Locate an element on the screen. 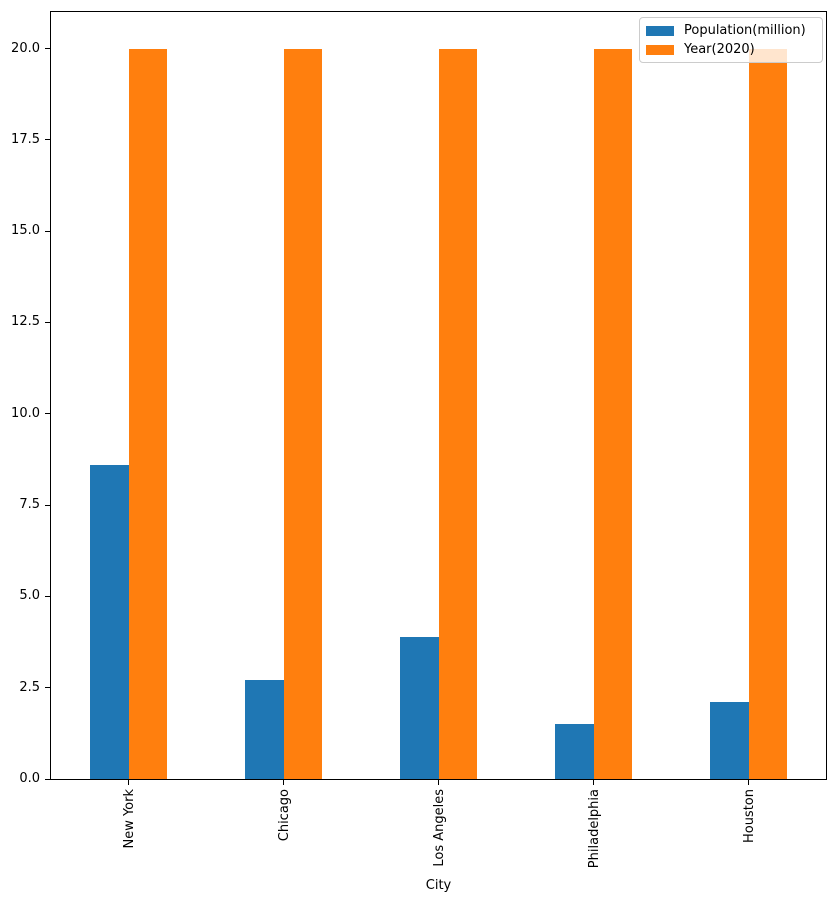 Image resolution: width=835 pixels, height=904 pixels. bar-population-million-chicago is located at coordinates (264, 729).